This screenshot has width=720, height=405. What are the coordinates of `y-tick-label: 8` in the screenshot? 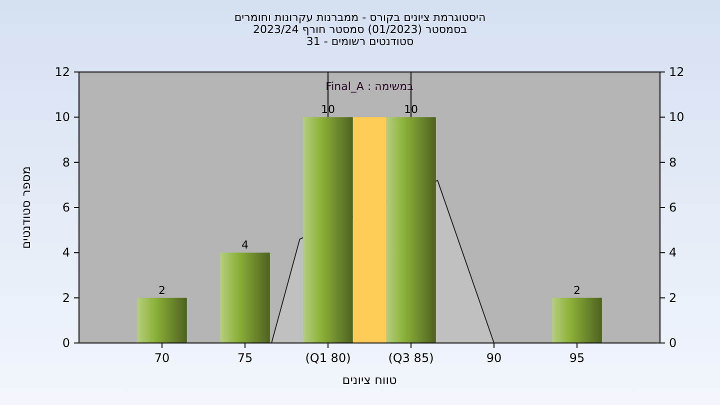 It's located at (66, 162).